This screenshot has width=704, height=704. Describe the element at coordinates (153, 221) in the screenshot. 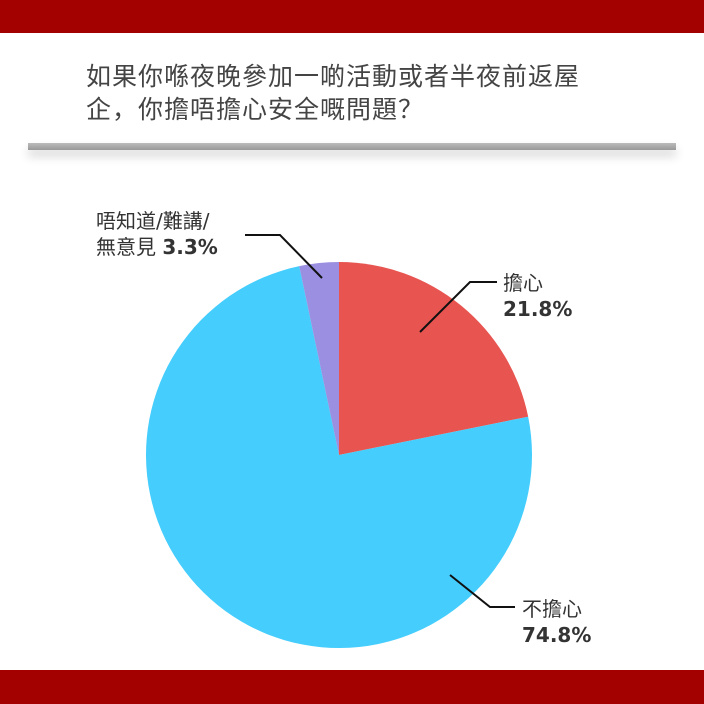

I see `label-unknown-line1: 唔知道/難講/` at that location.